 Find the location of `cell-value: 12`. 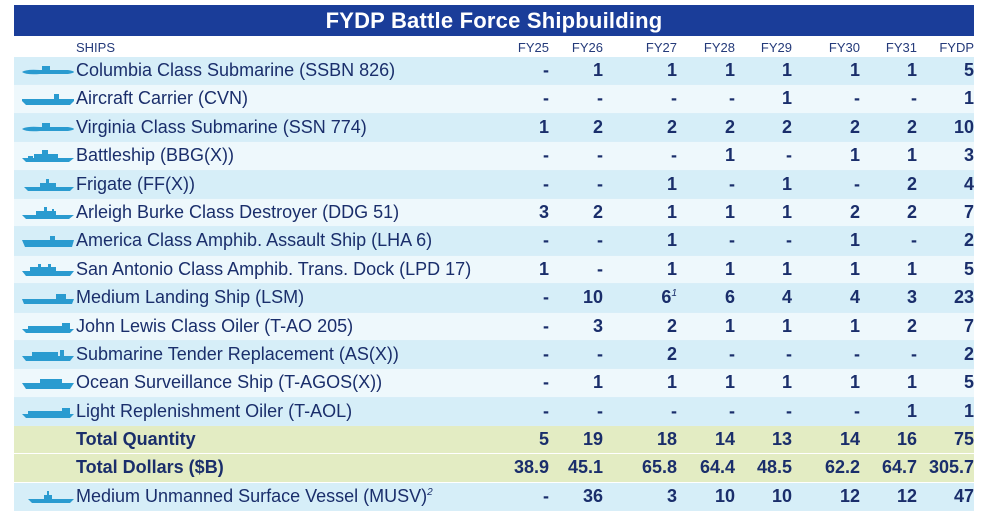

cell-value: 12 is located at coordinates (849, 495).